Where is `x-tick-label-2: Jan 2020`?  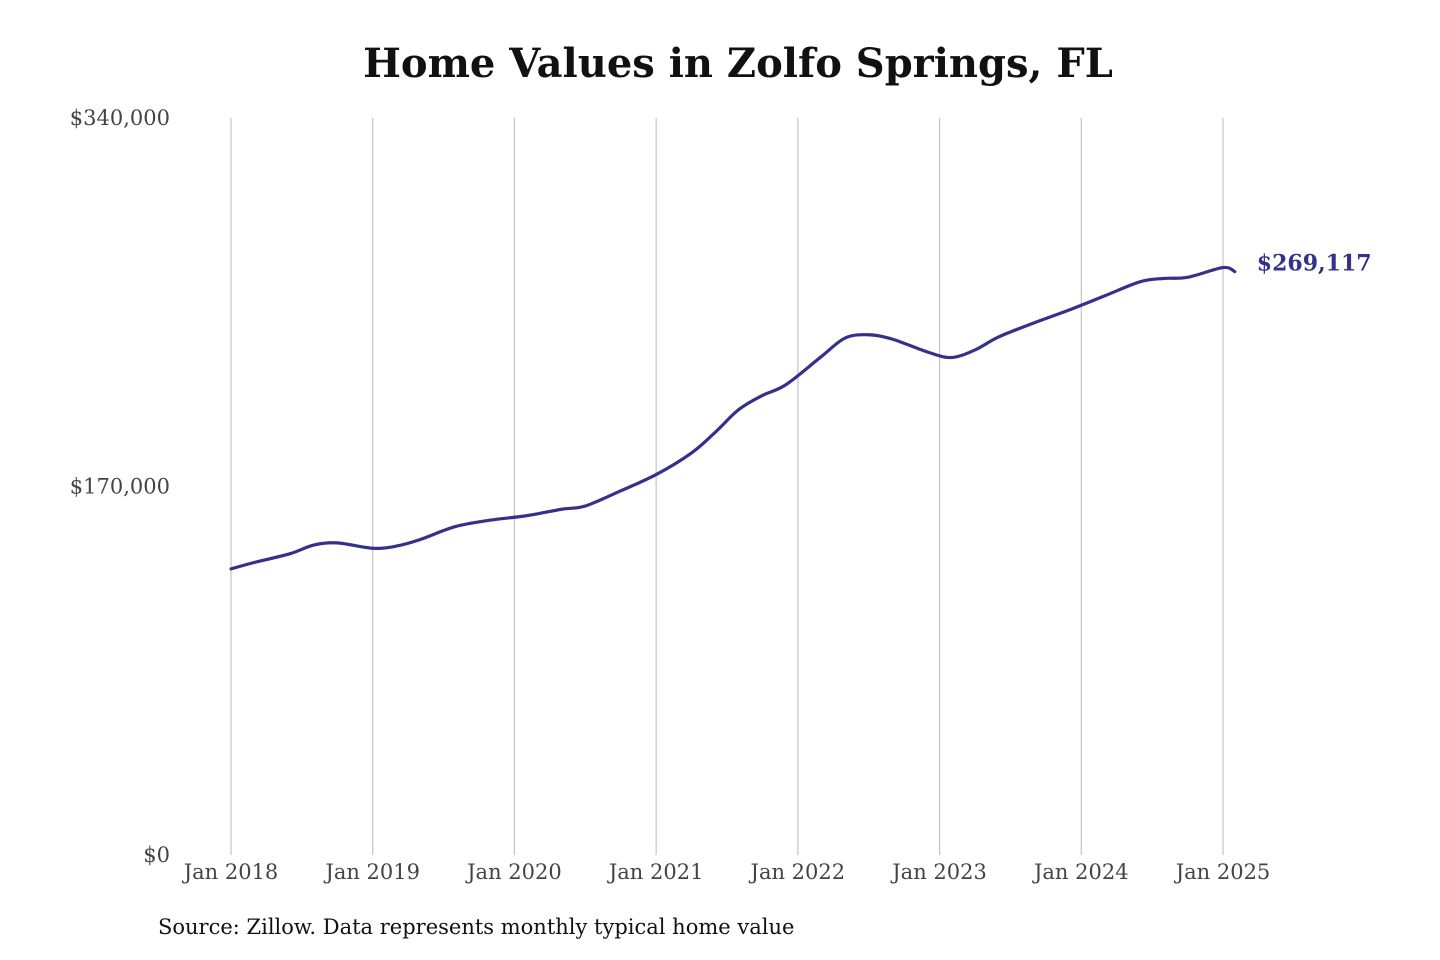 x-tick-label-2: Jan 2020 is located at coordinates (513, 872).